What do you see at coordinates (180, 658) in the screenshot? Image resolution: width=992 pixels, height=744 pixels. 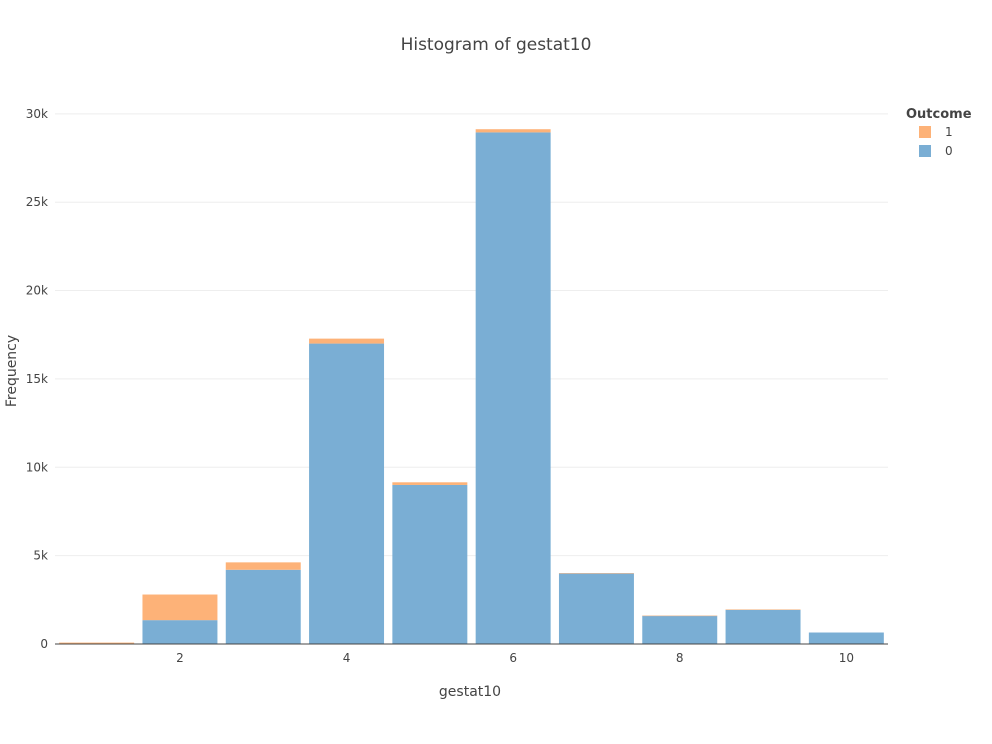 I see `x-tick-label-0: 2` at bounding box center [180, 658].